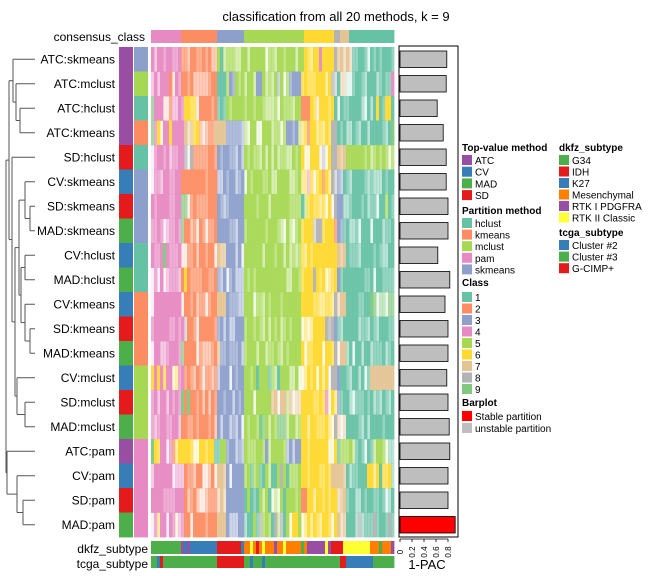 This screenshot has height=576, width=648. What do you see at coordinates (387, 36) in the screenshot?
I see `consensus-class-cell` at bounding box center [387, 36].